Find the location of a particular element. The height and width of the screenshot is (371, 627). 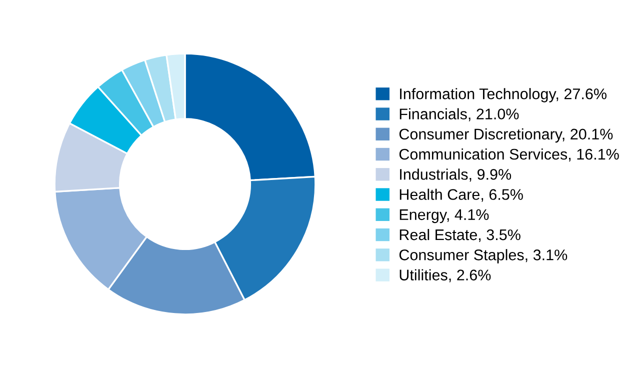

legend-label: Financials, 21.0% is located at coordinates (459, 115).